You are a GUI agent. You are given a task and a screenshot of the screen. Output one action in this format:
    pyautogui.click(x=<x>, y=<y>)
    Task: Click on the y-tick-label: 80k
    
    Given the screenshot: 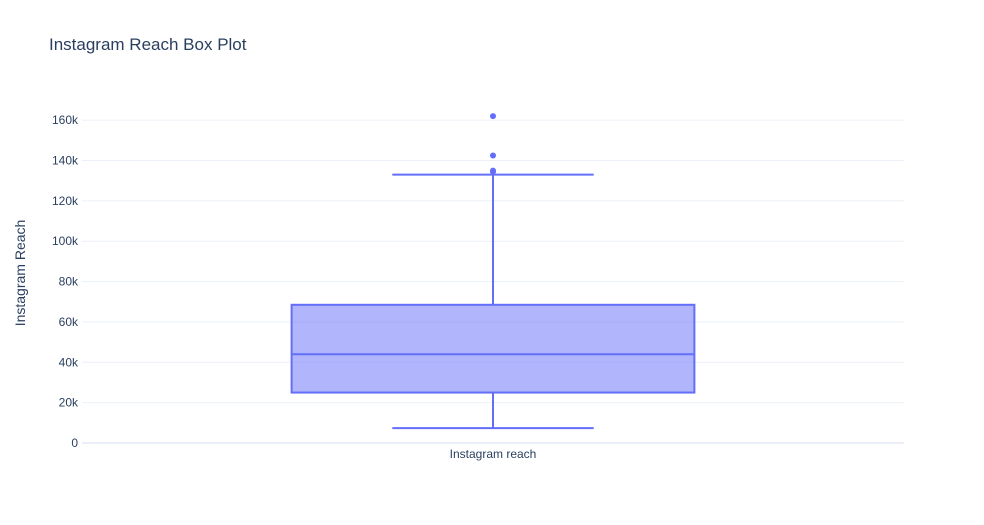 What is the action you would take?
    pyautogui.click(x=69, y=282)
    